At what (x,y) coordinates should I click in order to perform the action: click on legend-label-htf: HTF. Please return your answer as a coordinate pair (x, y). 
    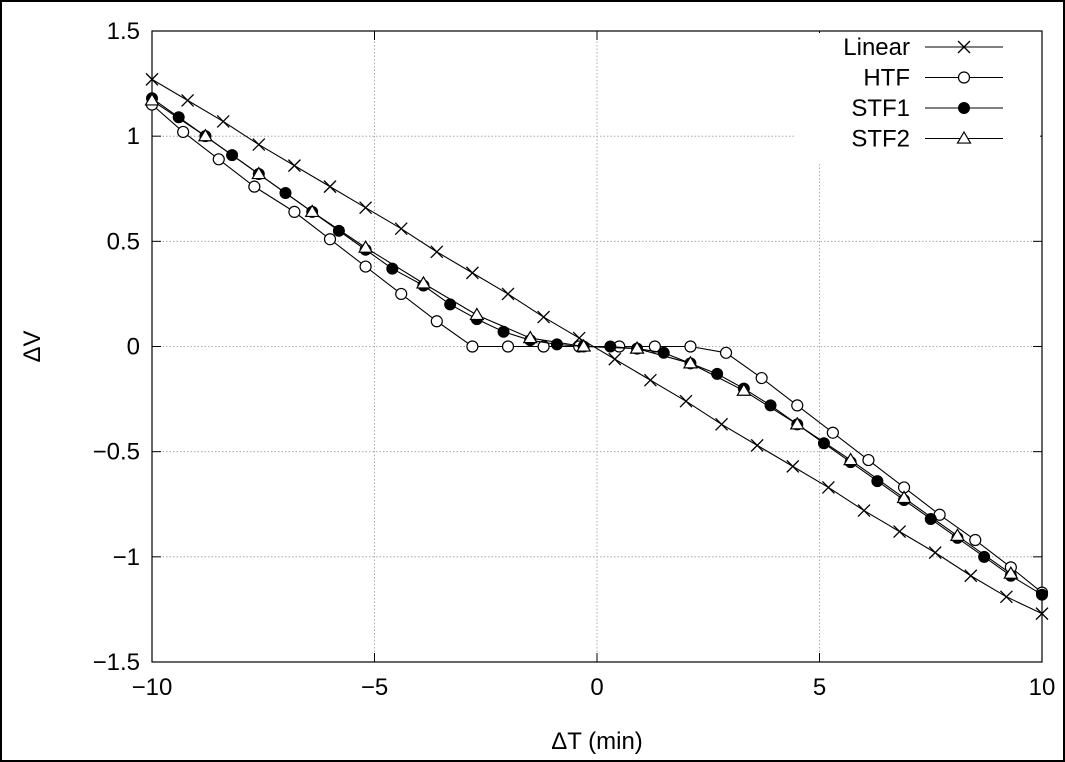
    Looking at the image, I should click on (886, 78).